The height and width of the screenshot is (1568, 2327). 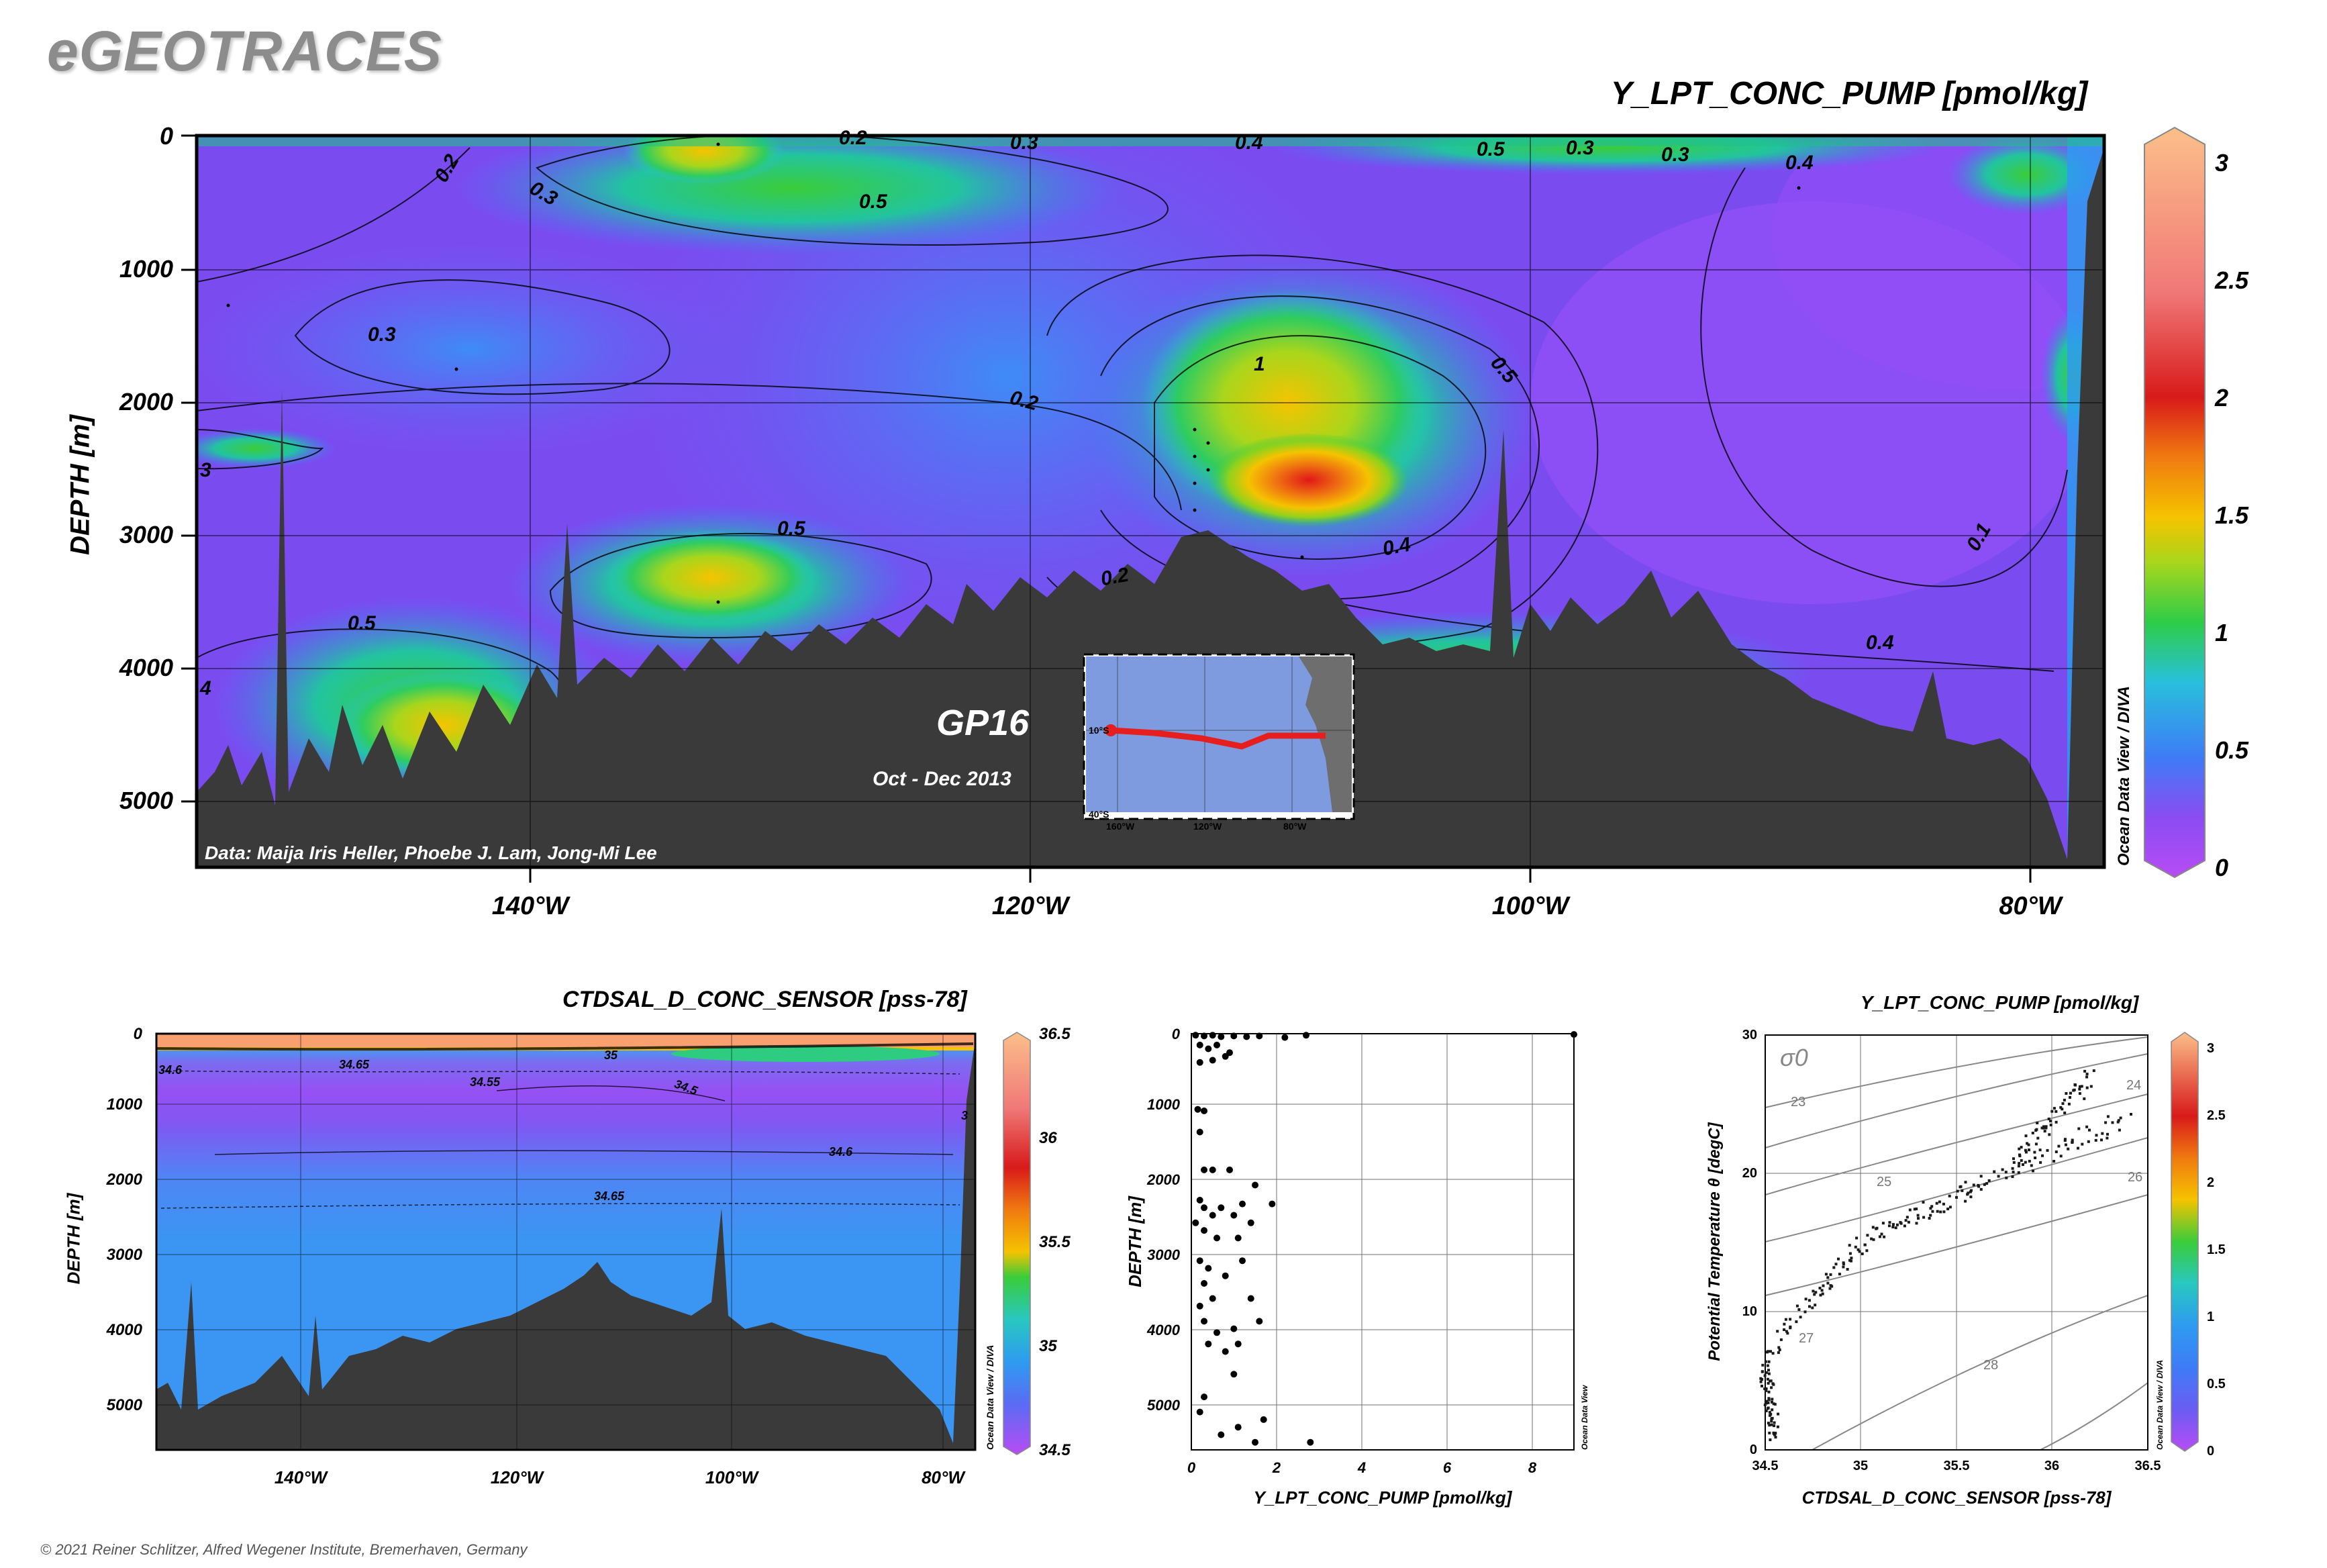 What do you see at coordinates (124, 1180) in the screenshot?
I see `ytick-label: 2000` at bounding box center [124, 1180].